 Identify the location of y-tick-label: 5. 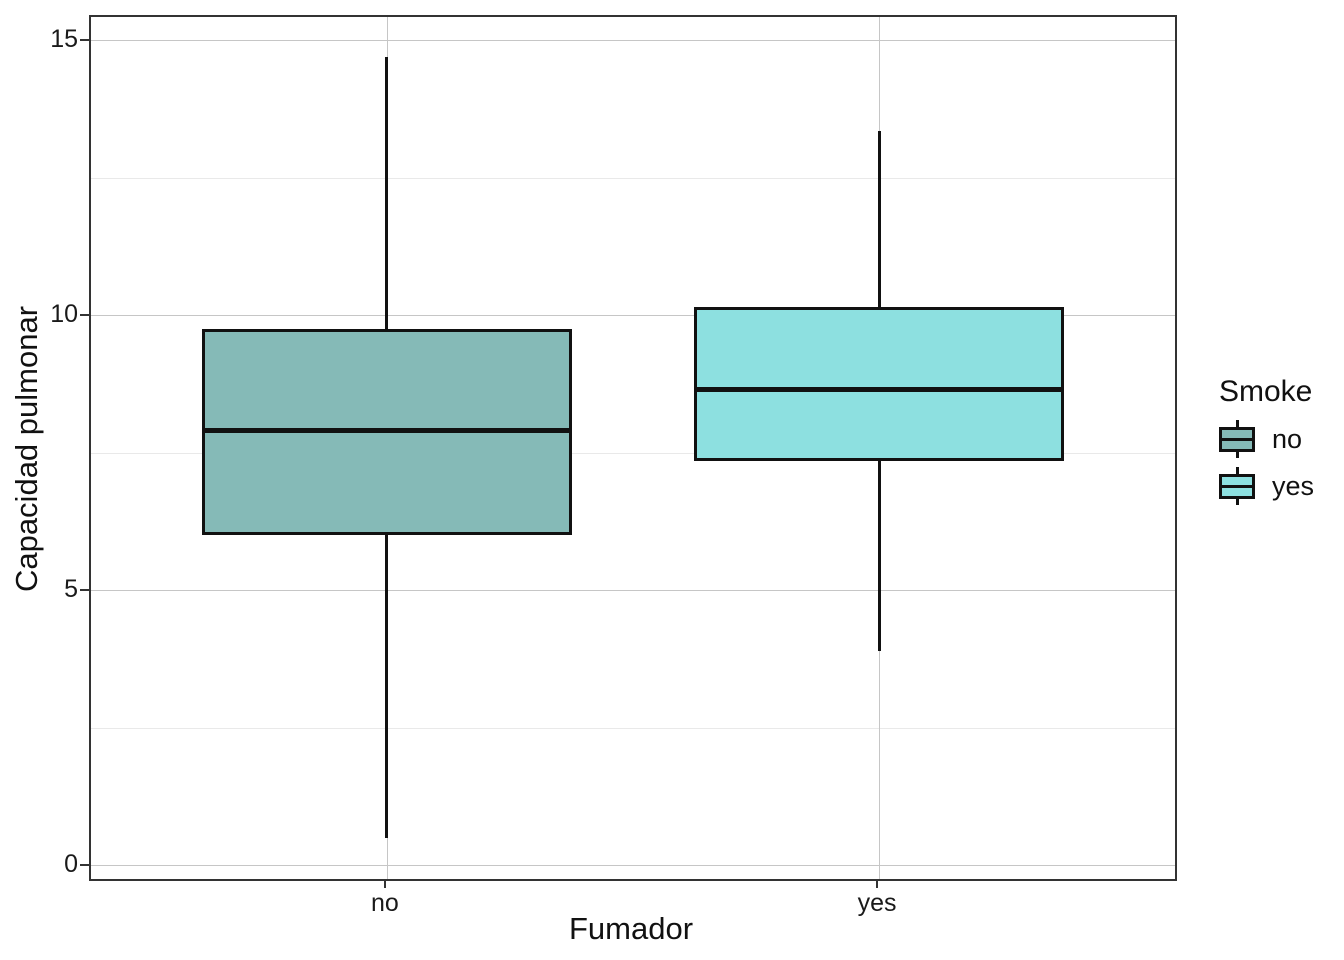
(71, 589).